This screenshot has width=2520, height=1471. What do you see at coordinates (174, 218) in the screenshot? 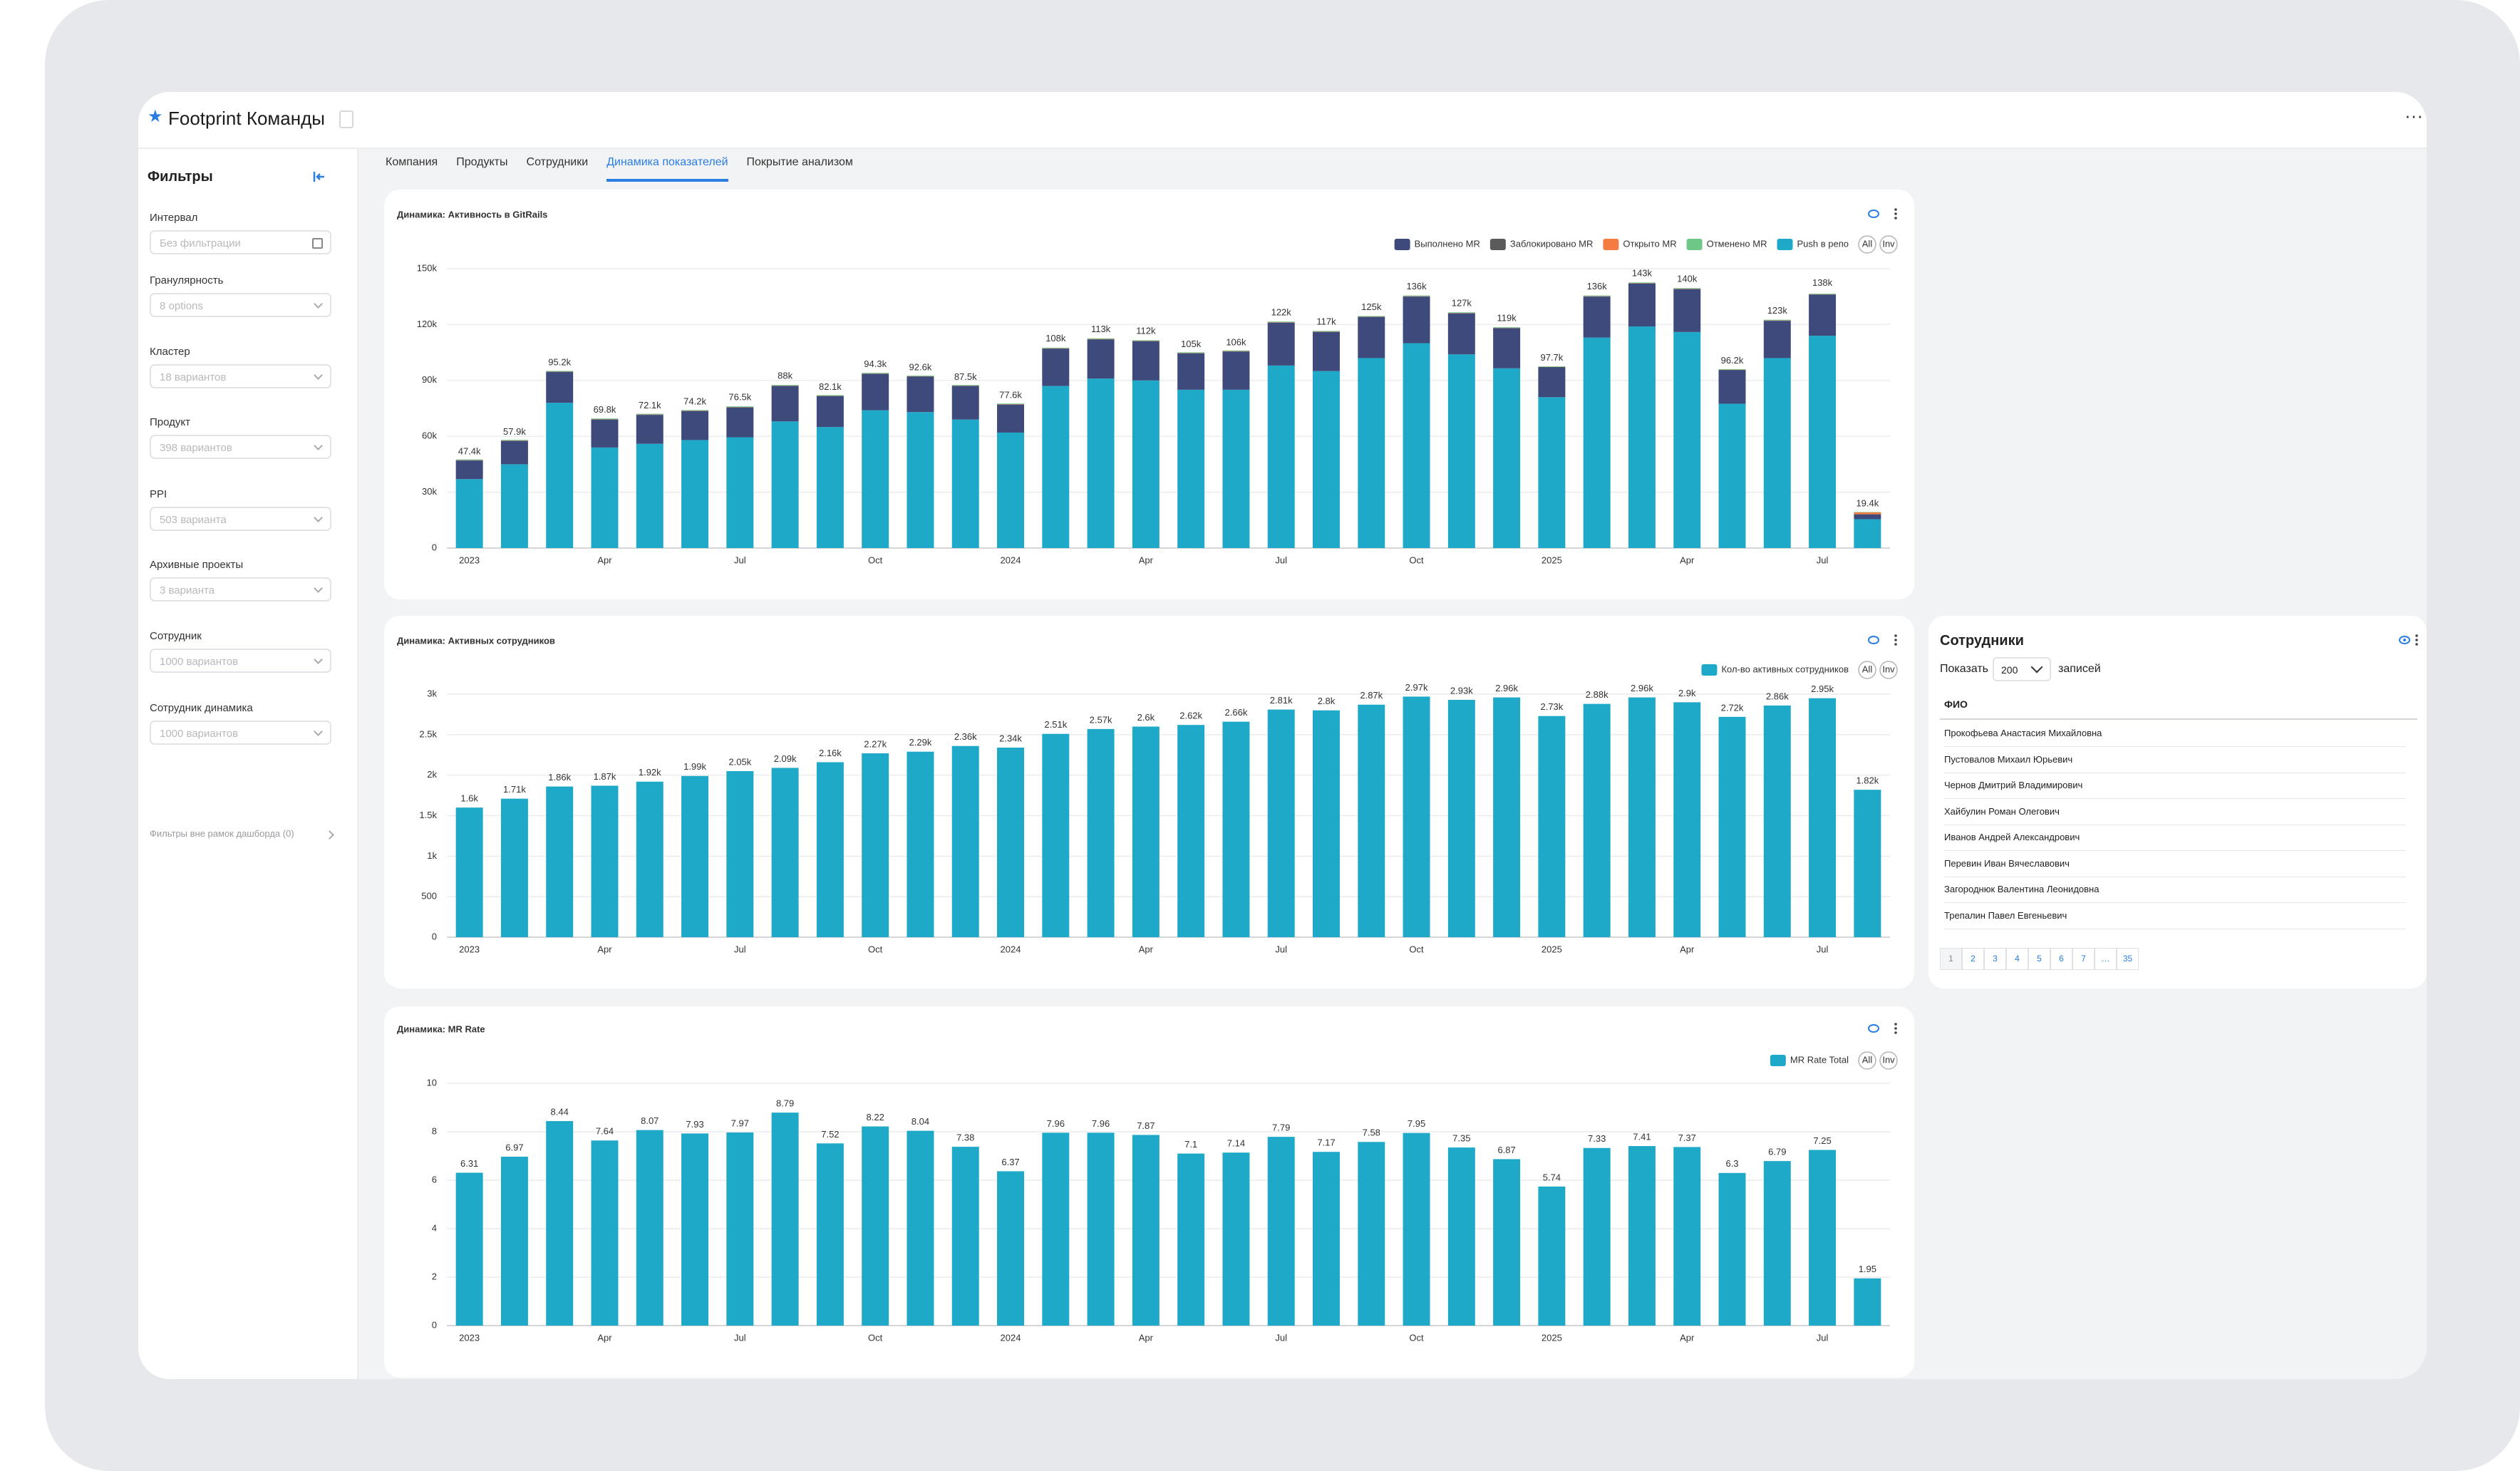
I see `filter-label: Интервал` at bounding box center [174, 218].